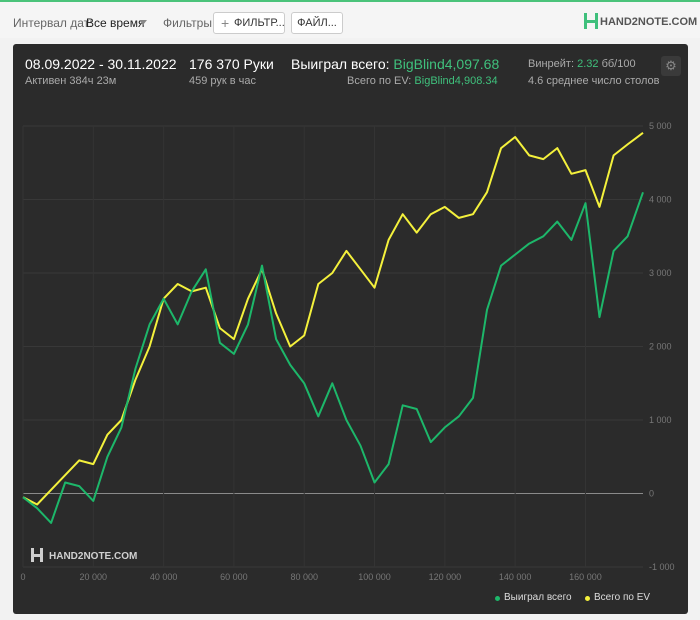 The height and width of the screenshot is (620, 700). Describe the element at coordinates (585, 577) in the screenshot. I see `x-tick-label: 160 000` at that location.